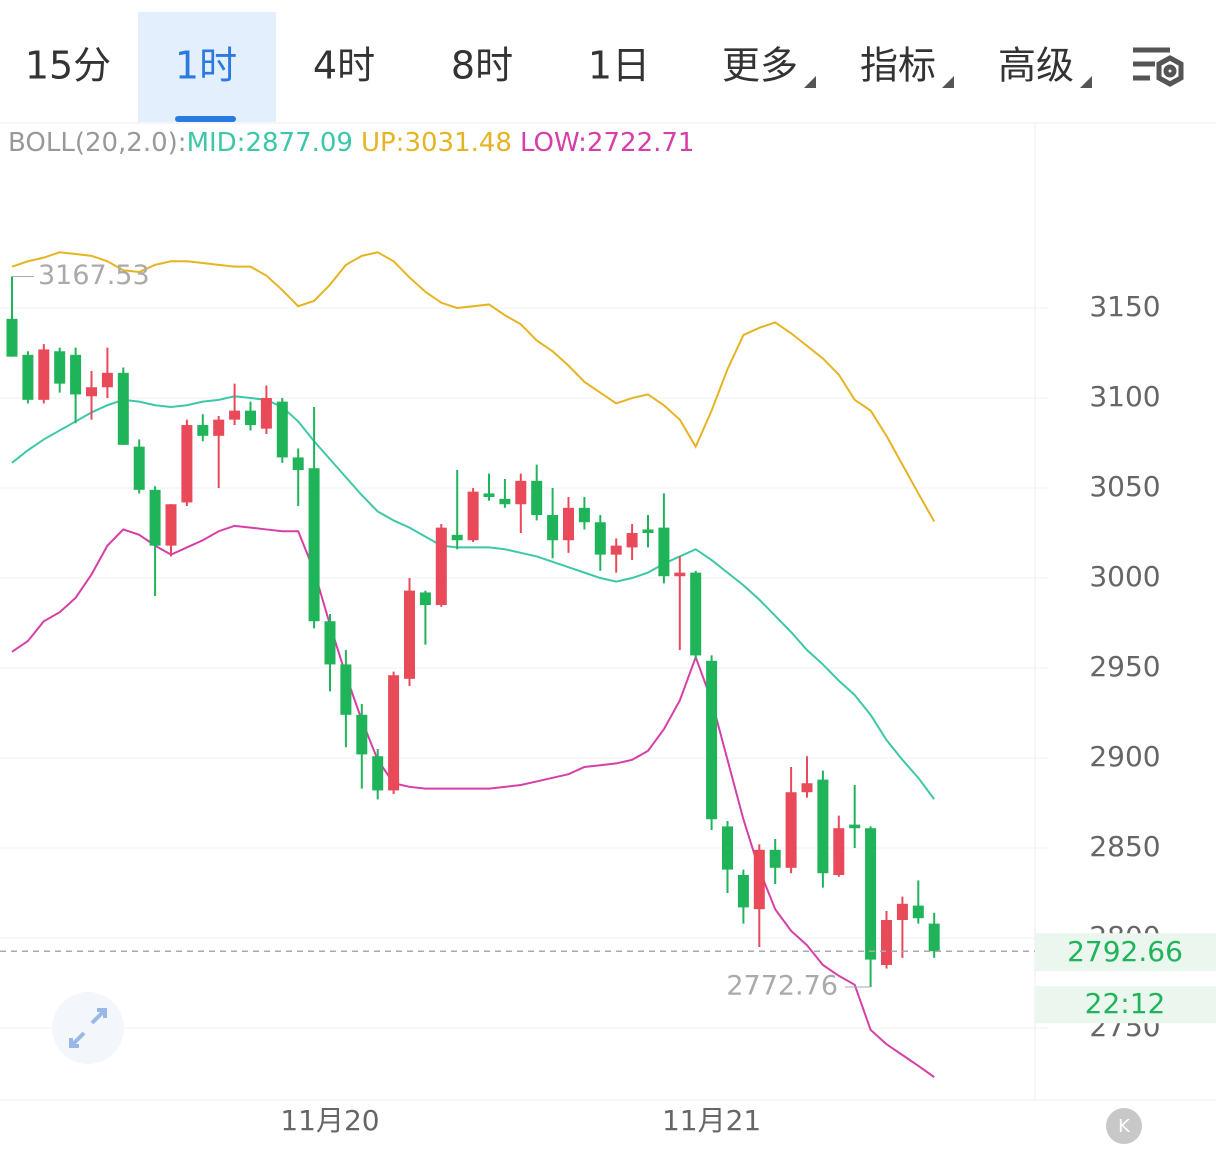 The width and height of the screenshot is (1216, 1154). I want to click on tab: 更多, so click(760, 66).